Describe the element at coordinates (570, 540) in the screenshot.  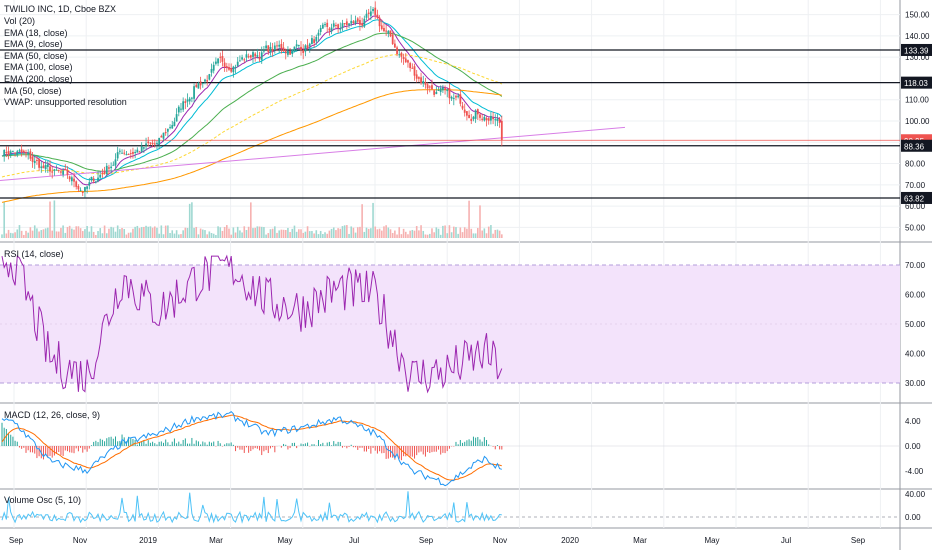
I see `time-tick-label: 2020` at that location.